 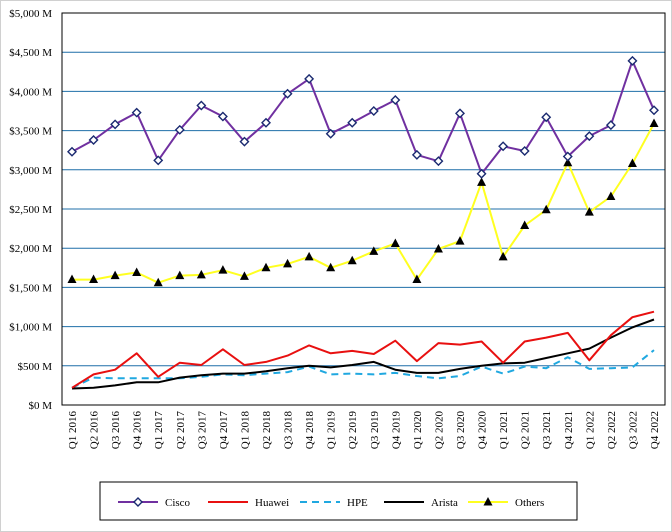 I want to click on legend-label: Cisco, so click(x=178, y=503).